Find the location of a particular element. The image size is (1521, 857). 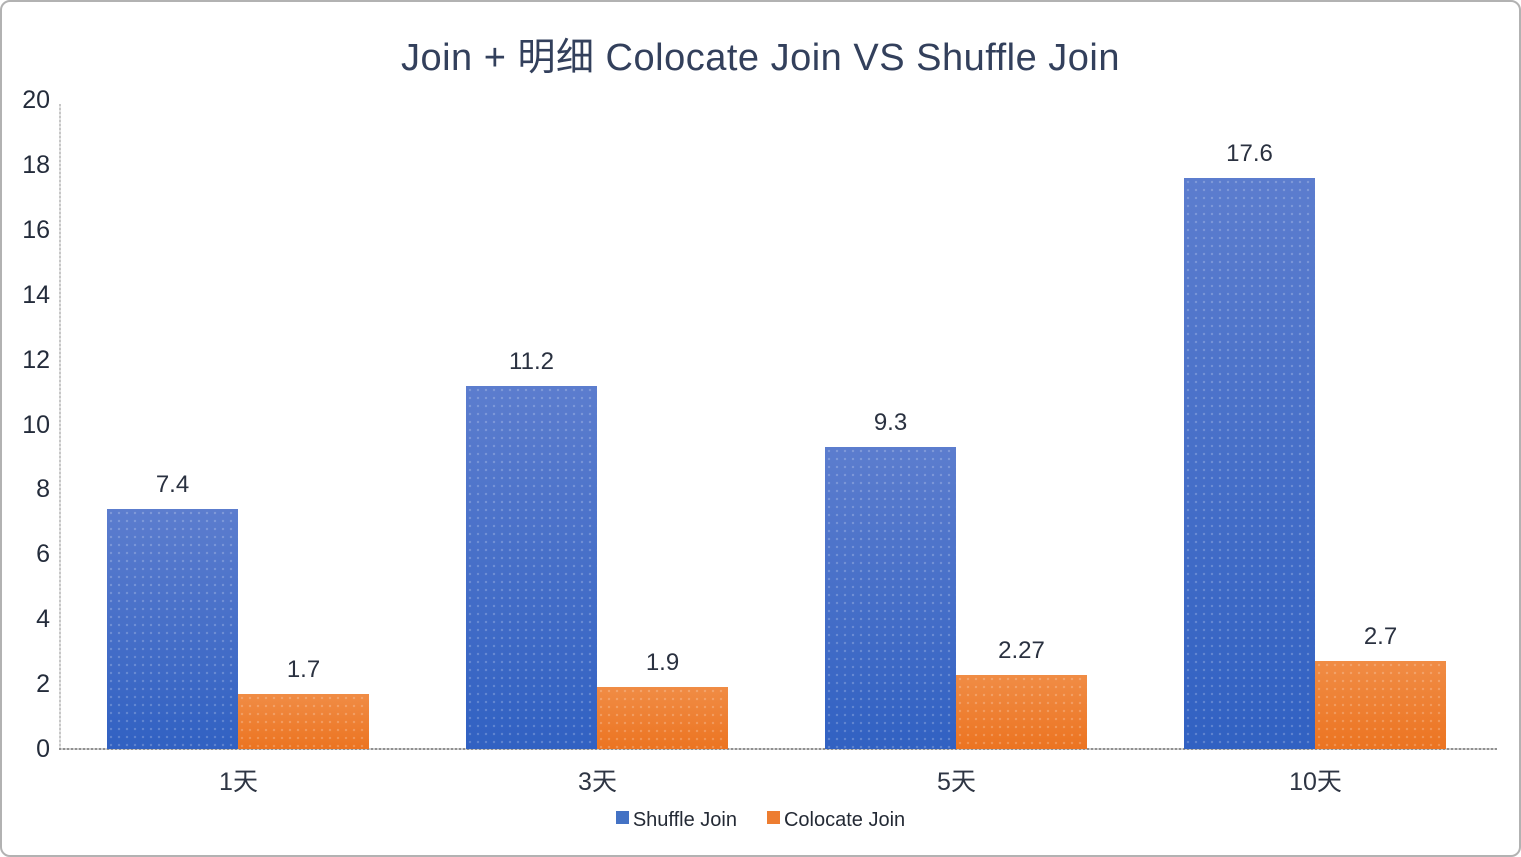

x-axis-category-label: 10天 is located at coordinates (1315, 782).